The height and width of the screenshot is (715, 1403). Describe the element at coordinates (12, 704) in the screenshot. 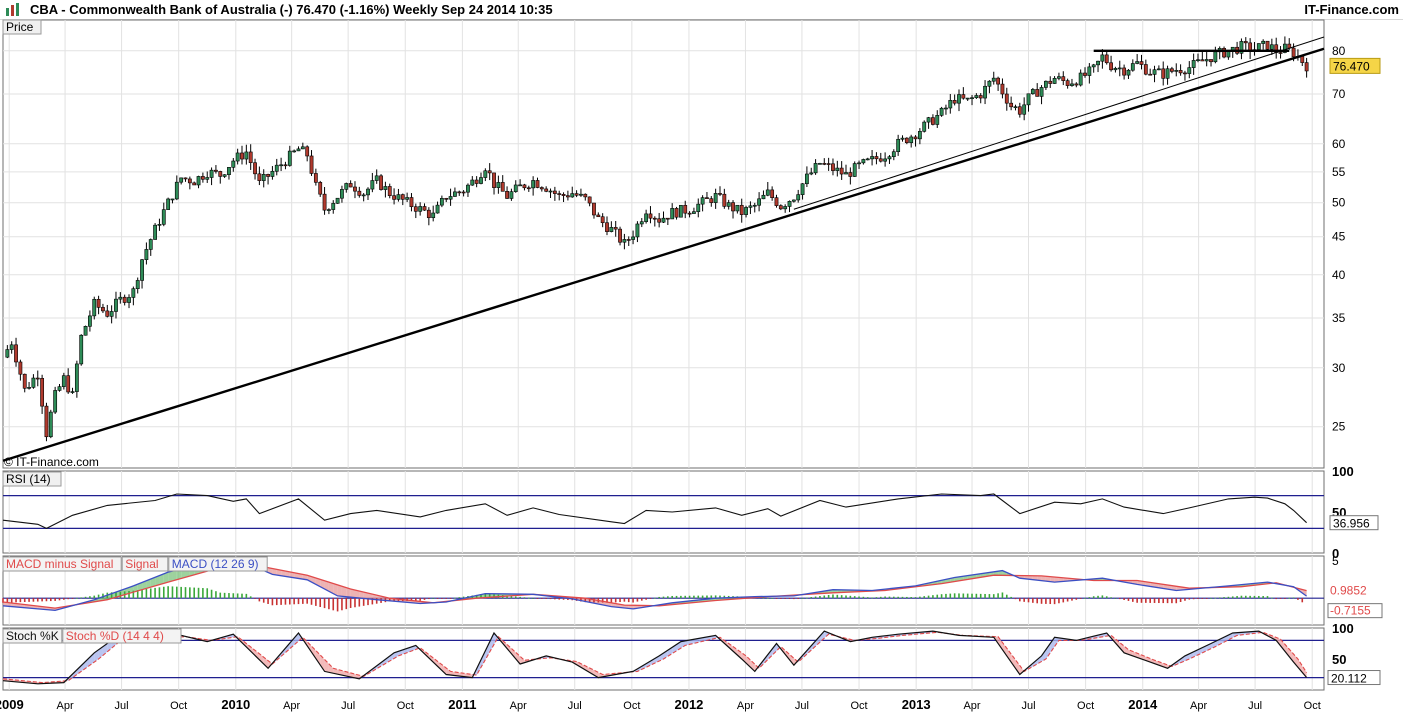

I see `x-tick-label: 2009` at that location.